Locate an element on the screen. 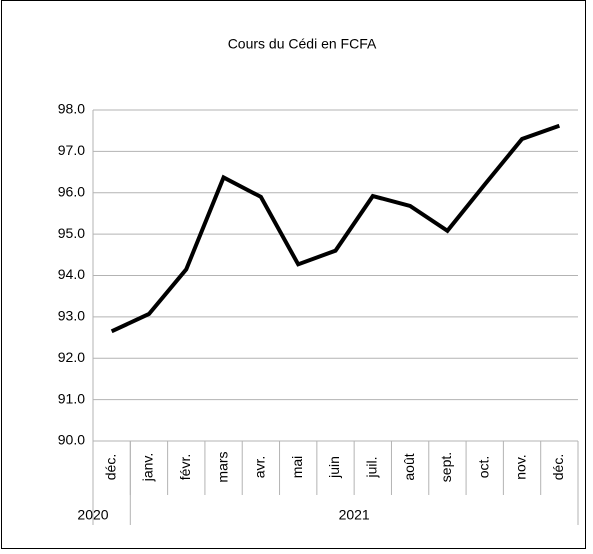  group-label: 2020 is located at coordinates (92, 515).